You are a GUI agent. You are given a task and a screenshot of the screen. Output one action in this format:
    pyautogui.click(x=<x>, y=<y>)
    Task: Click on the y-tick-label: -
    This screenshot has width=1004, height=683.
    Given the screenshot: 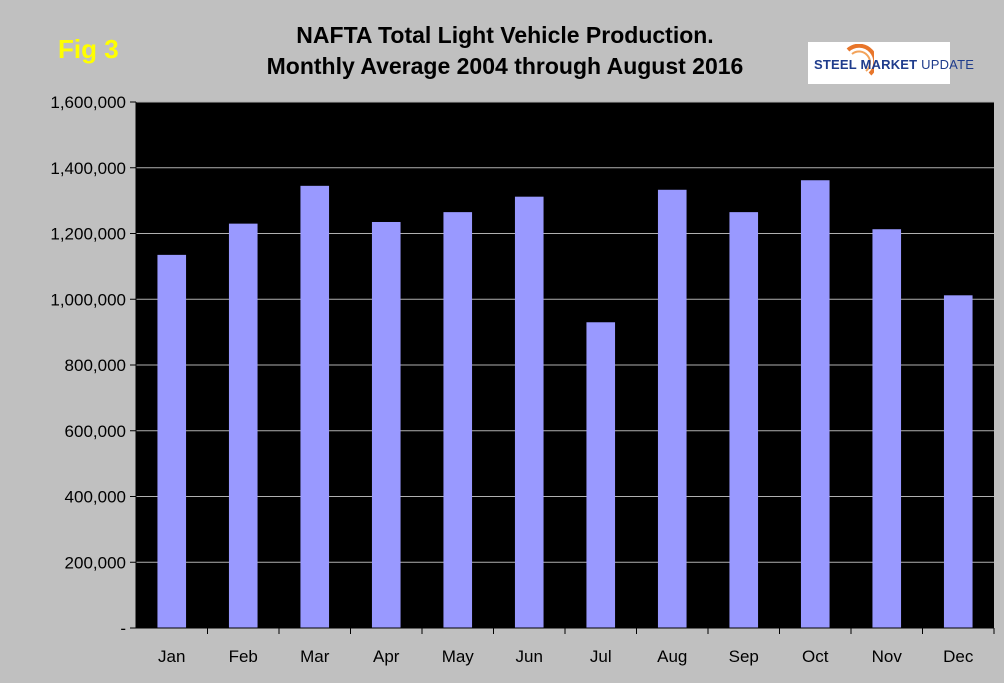 What is the action you would take?
    pyautogui.click(x=123, y=628)
    